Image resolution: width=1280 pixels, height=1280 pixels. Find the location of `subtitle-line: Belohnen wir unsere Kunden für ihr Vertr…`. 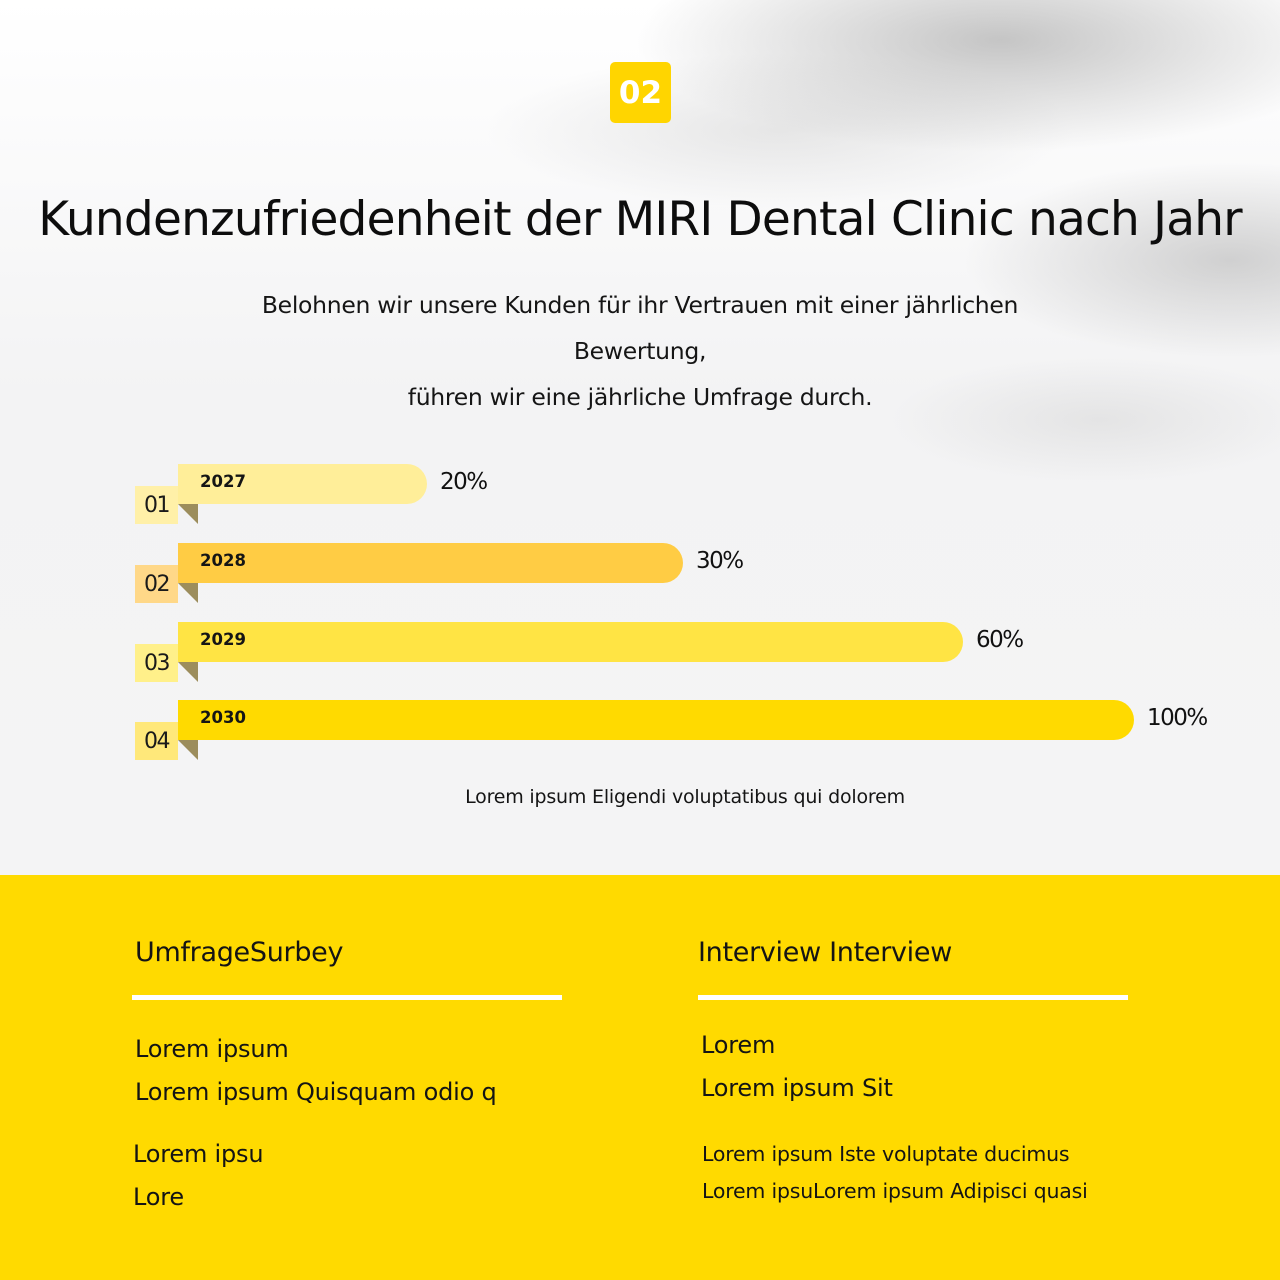

subtitle-line: Belohnen wir unsere Kunden für ihr Vertr… is located at coordinates (640, 305).